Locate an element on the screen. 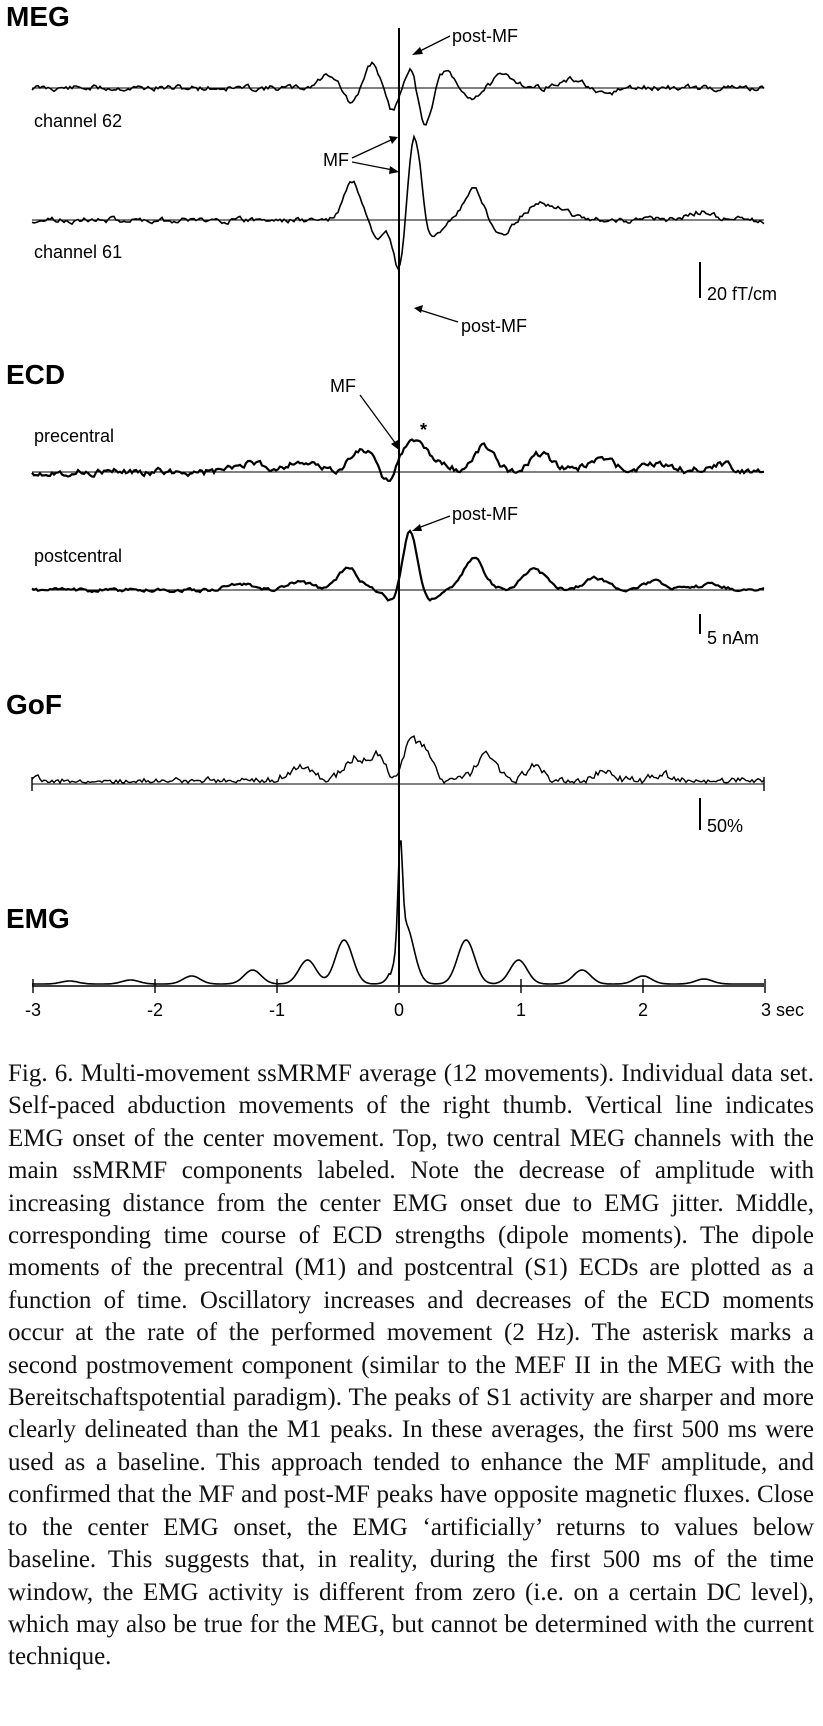 The width and height of the screenshot is (823, 1726). channel-62-label: channel 62 is located at coordinates (78, 121).